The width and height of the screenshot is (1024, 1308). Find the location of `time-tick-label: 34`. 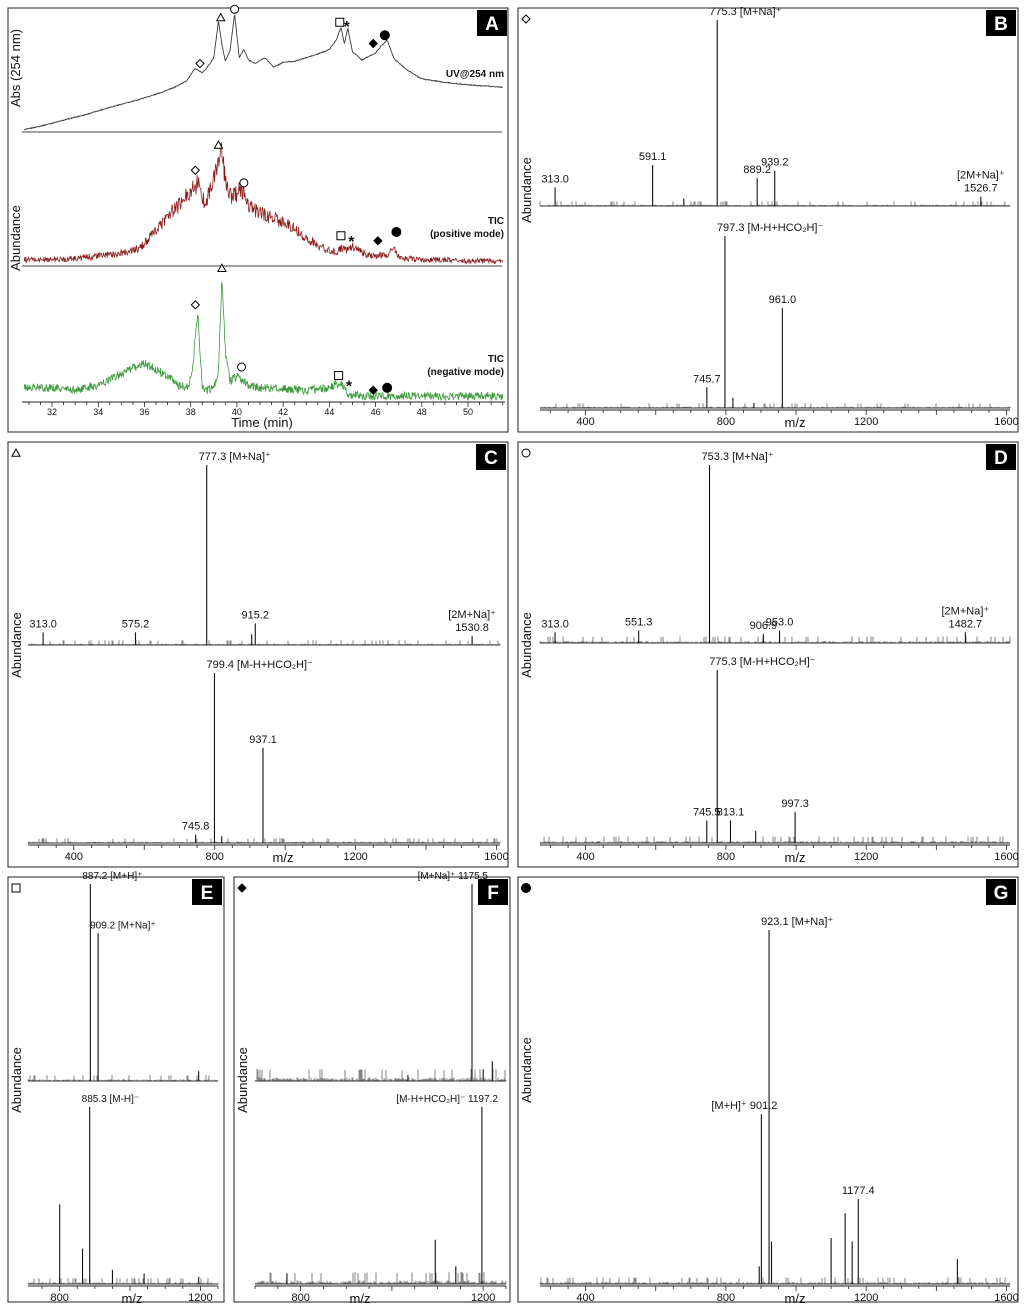

time-tick-label: 34 is located at coordinates (98, 412).